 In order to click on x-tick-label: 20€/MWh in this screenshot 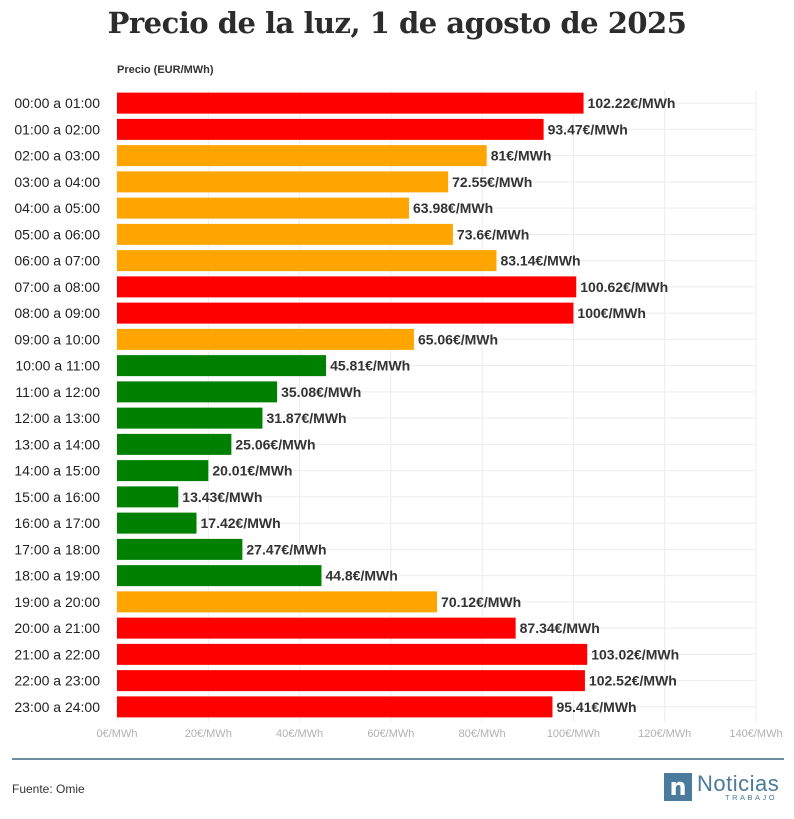, I will do `click(208, 734)`.